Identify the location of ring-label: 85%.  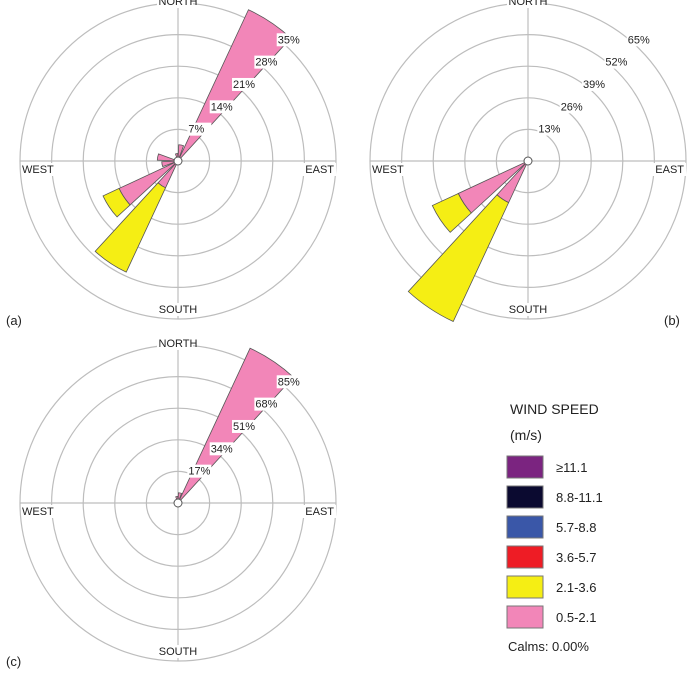
(289, 382).